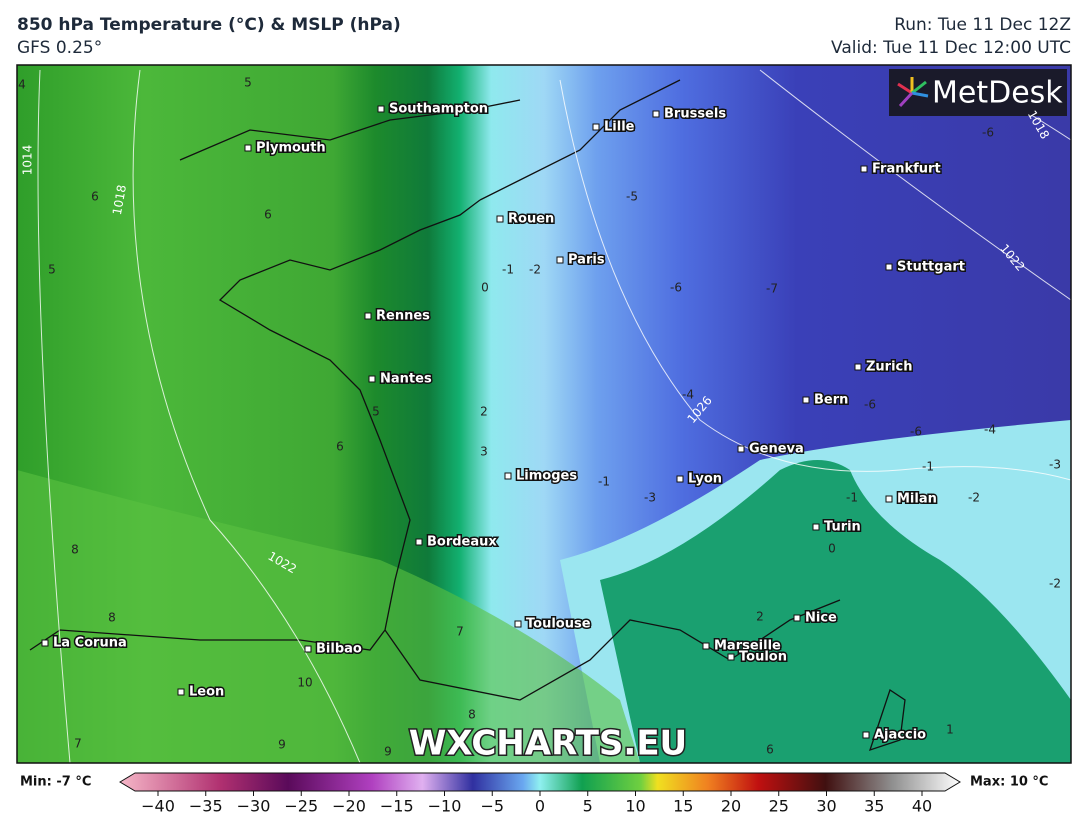 The width and height of the screenshot is (1088, 833). Describe the element at coordinates (119, 200) in the screenshot. I see `contour-label: 1018` at that location.